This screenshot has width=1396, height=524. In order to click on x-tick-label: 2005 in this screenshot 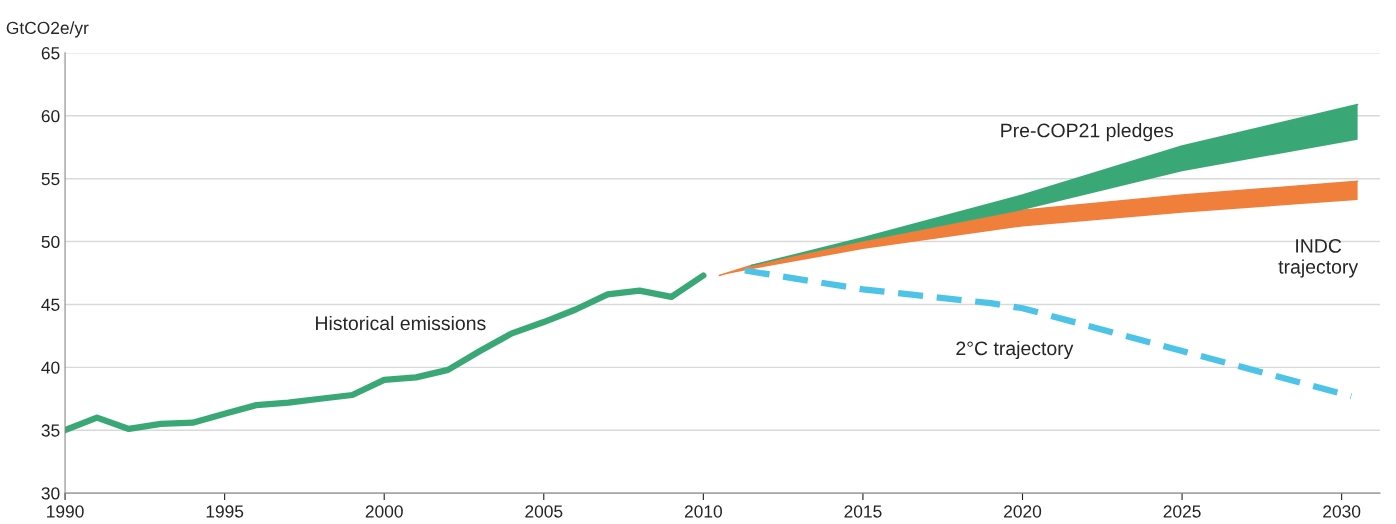, I will do `click(544, 511)`.